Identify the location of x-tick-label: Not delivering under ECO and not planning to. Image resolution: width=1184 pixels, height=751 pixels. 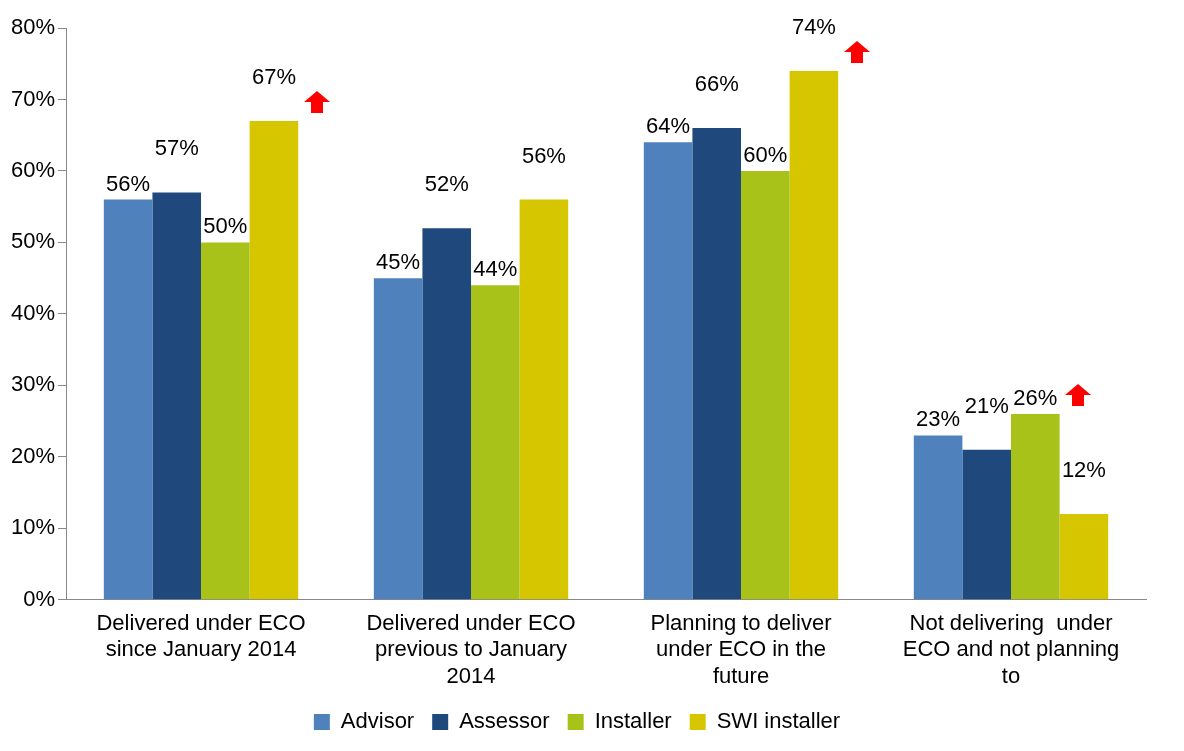
(1011, 649).